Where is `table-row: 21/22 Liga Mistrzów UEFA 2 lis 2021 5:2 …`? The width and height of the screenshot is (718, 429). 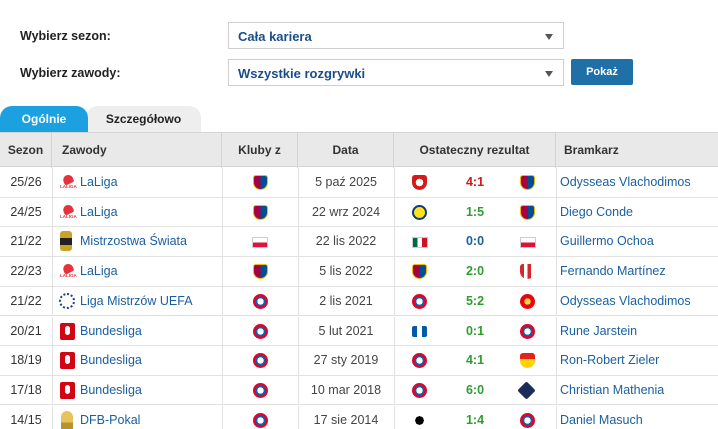
table-row: 21/22 Liga Mistrzów UEFA 2 lis 2021 5:2 … is located at coordinates (359, 301).